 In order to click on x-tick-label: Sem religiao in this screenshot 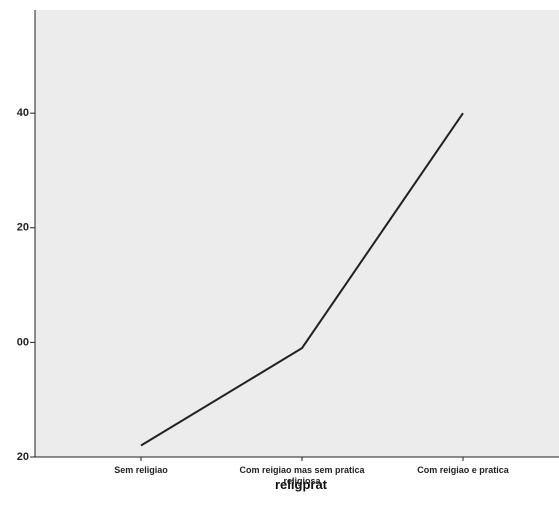, I will do `click(141, 470)`.